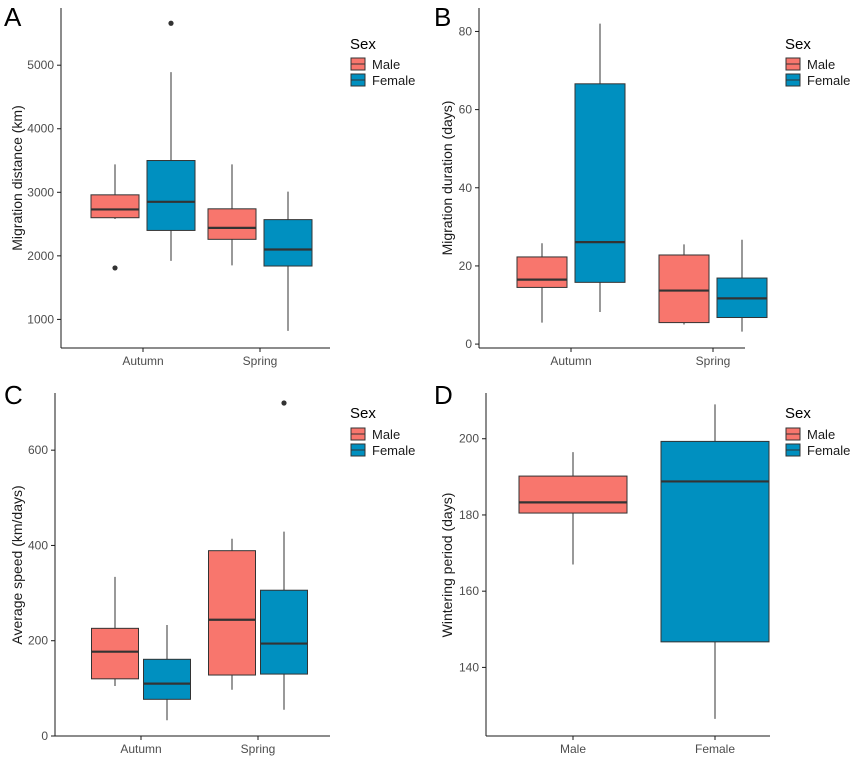  Describe the element at coordinates (443, 395) in the screenshot. I see `panel-d-letter: D` at that location.